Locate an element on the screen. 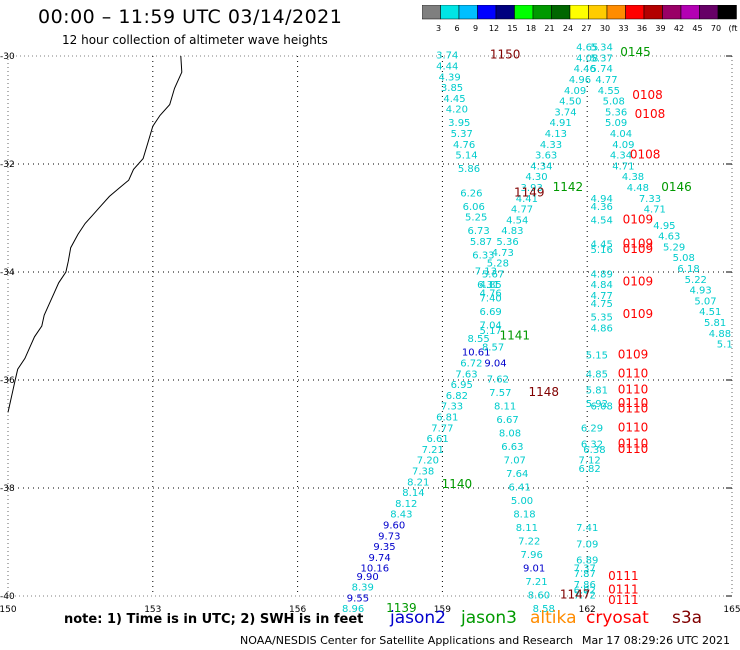  wave-height-value: 9.74 is located at coordinates (380, 558).